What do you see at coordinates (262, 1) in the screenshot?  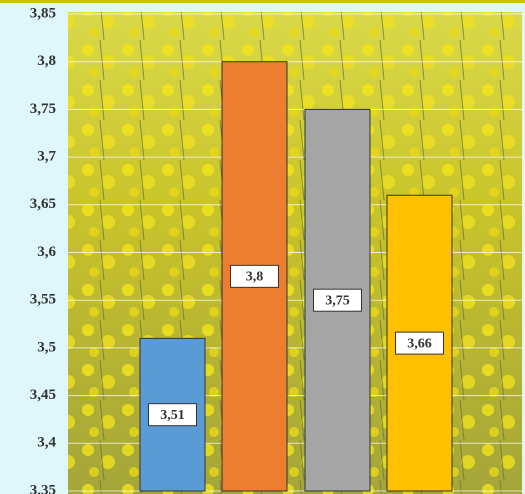 I see `top-border` at bounding box center [262, 1].